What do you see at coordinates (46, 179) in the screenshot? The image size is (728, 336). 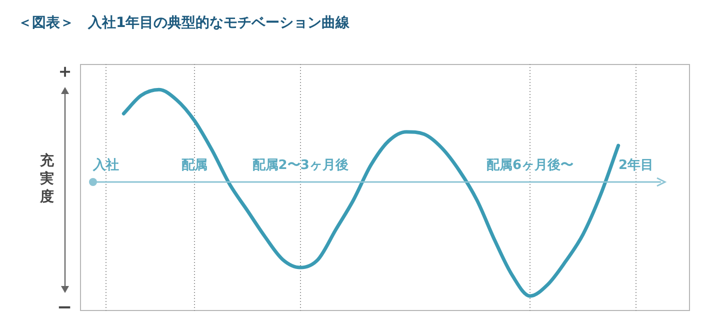 I see `y-axis-title: 充実度` at bounding box center [46, 179].